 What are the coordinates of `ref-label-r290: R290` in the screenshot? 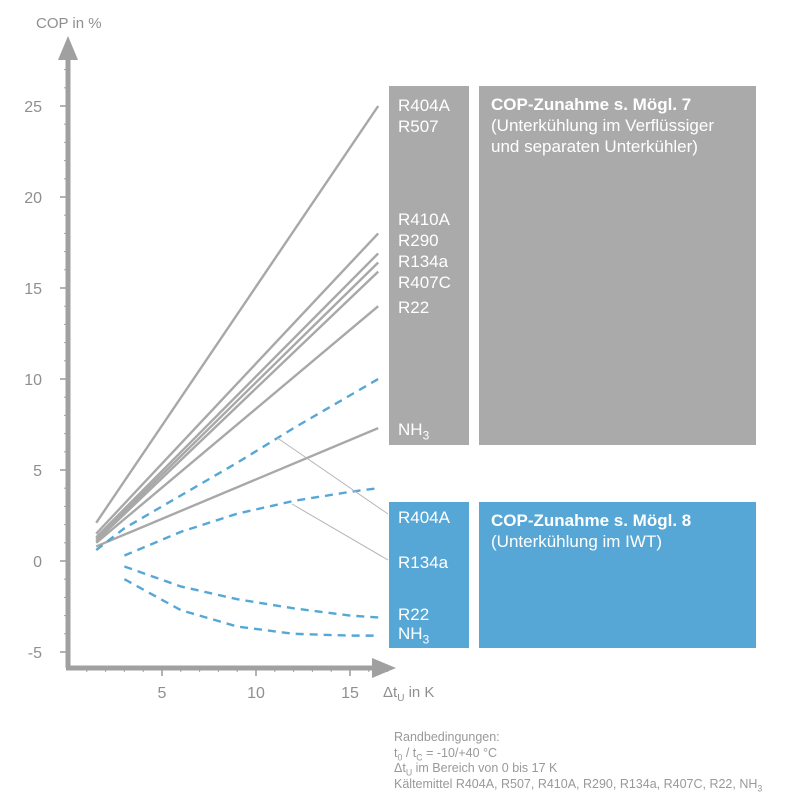 It's located at (418, 240).